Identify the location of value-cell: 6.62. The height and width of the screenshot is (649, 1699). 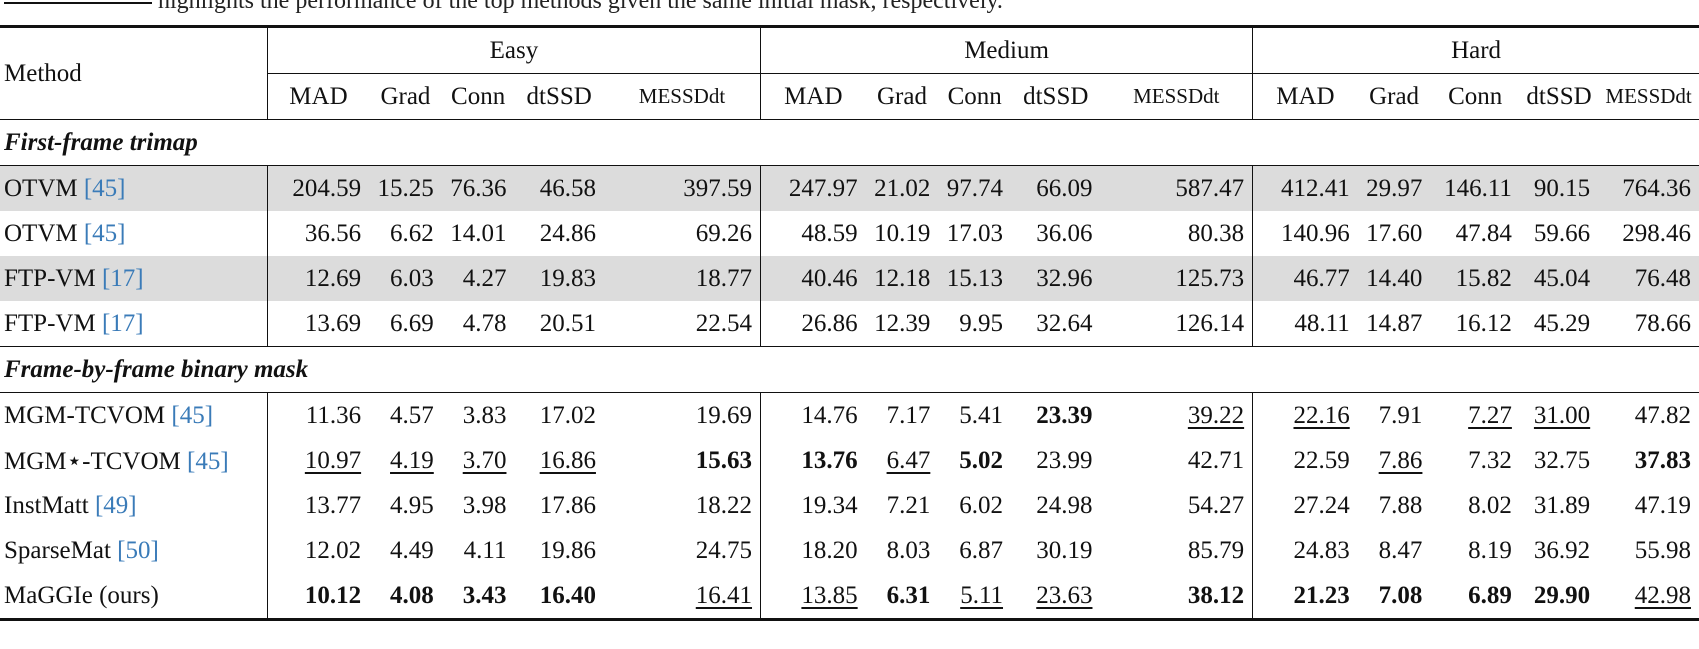
(405, 233).